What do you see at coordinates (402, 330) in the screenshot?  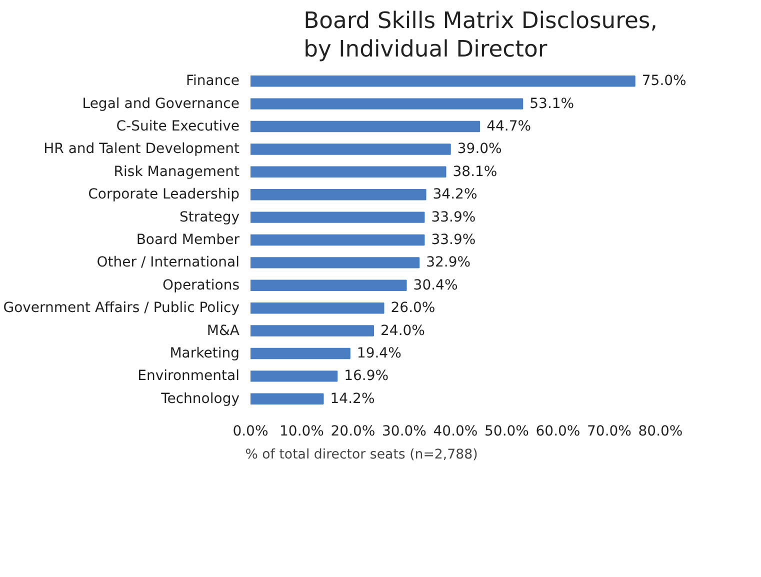 I see `data-label: 24.0%` at bounding box center [402, 330].